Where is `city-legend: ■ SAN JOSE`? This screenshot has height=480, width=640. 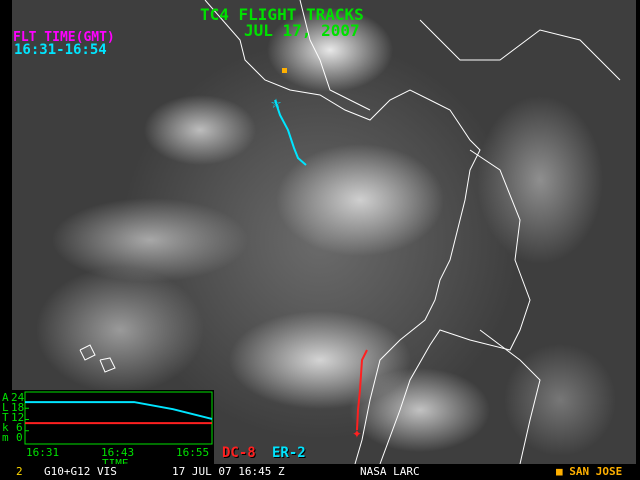 city-legend: ■ SAN JOSE is located at coordinates (589, 472).